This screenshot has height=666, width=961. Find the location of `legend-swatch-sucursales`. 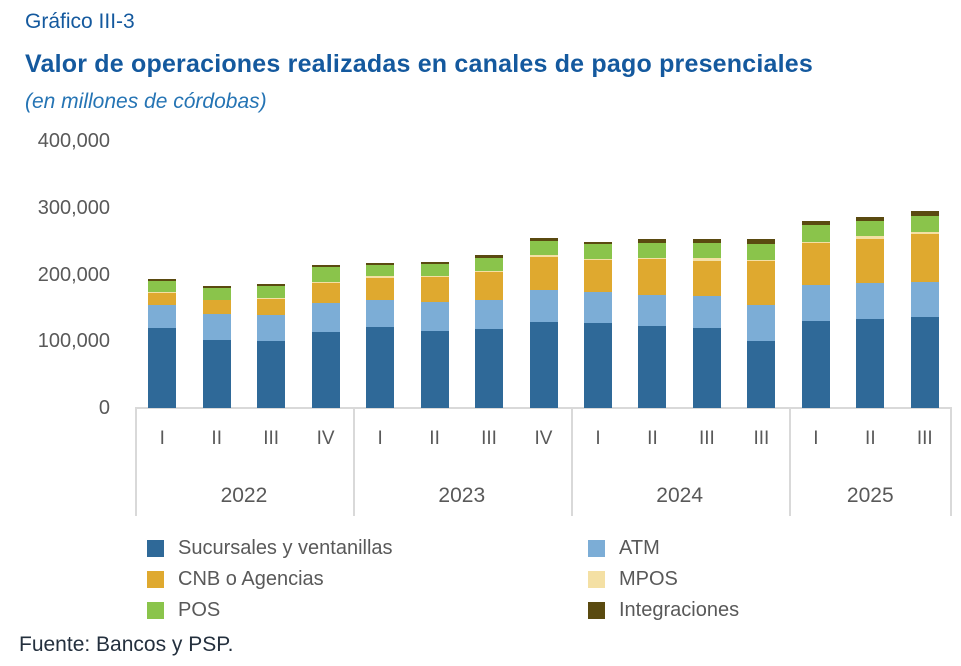

legend-swatch-sucursales is located at coordinates (155, 548).